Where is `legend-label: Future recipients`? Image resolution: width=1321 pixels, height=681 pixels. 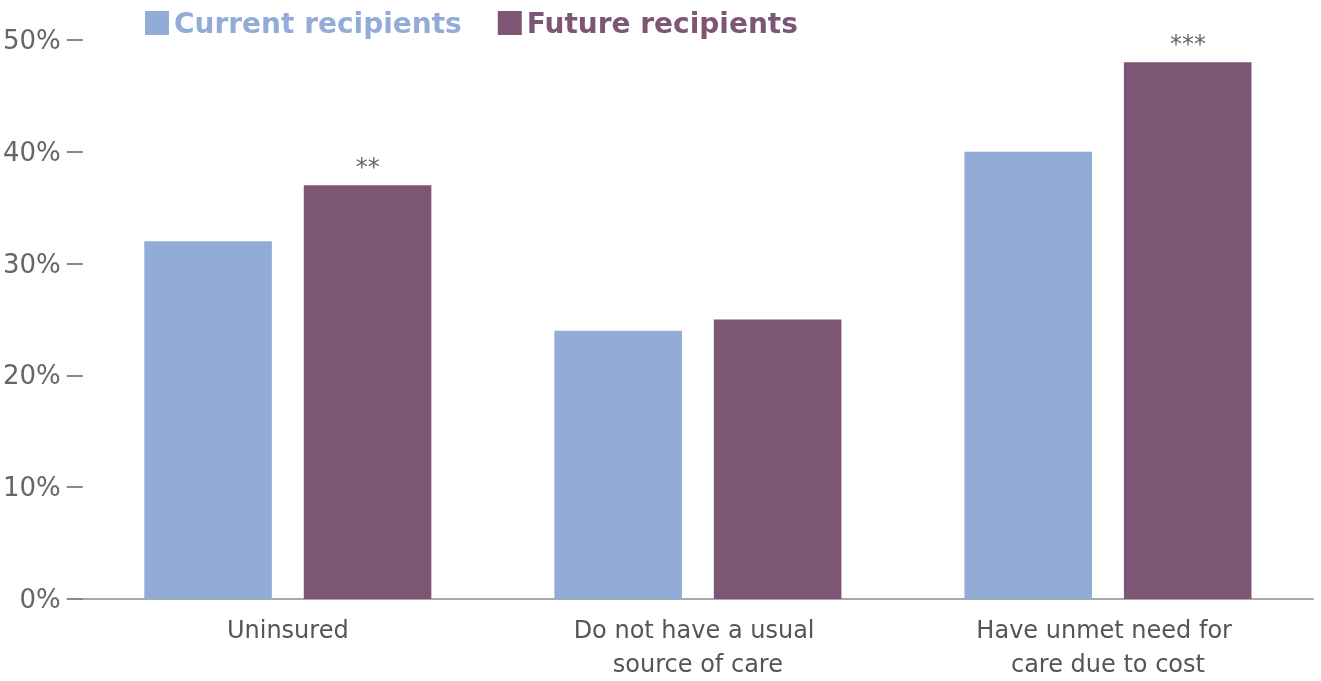 legend-label: Future recipients is located at coordinates (662, 23).